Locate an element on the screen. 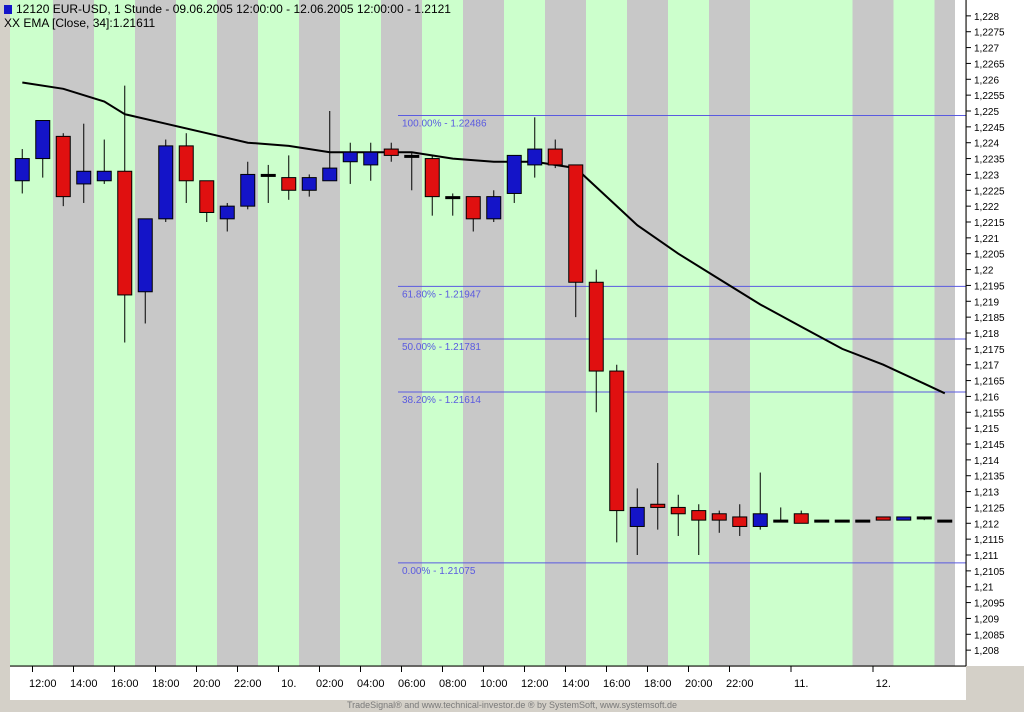 The height and width of the screenshot is (712, 1024). x-tick-label: 20:00 is located at coordinates (699, 684).